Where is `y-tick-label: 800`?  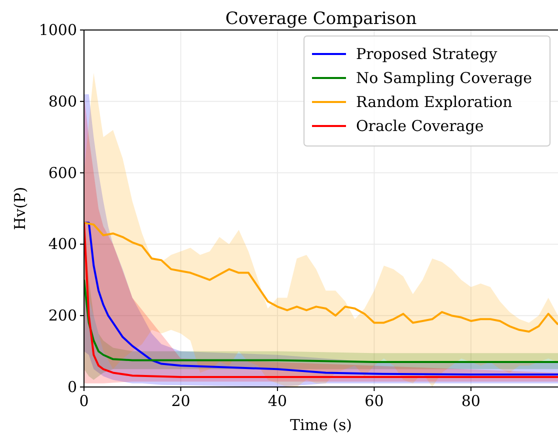 y-tick-label: 800 is located at coordinates (62, 101).